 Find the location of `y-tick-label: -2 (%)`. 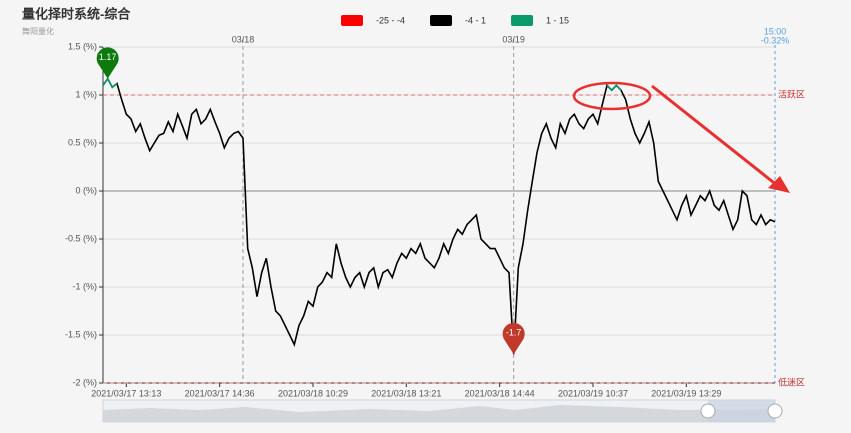

y-tick-label: -2 (%) is located at coordinates (85, 382).